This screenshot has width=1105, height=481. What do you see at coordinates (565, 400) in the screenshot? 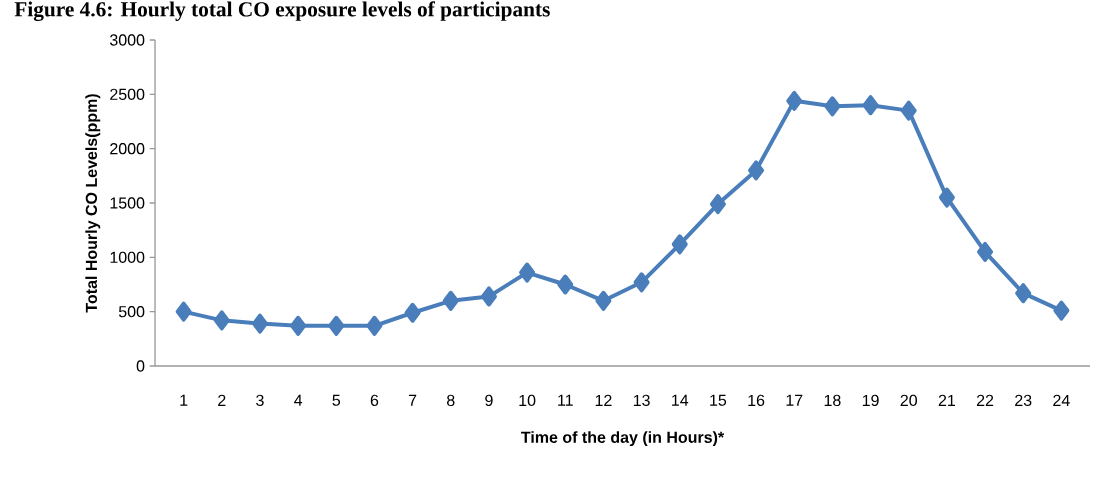
I see `x-tick-label: 11` at bounding box center [565, 400].